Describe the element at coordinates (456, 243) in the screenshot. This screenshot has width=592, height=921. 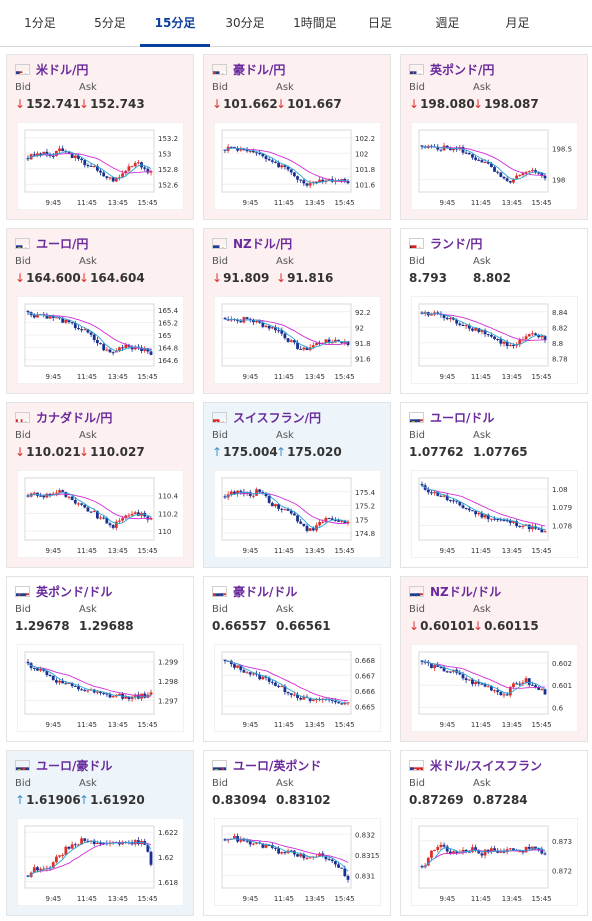
I see `pair-name: ランド/円` at that location.